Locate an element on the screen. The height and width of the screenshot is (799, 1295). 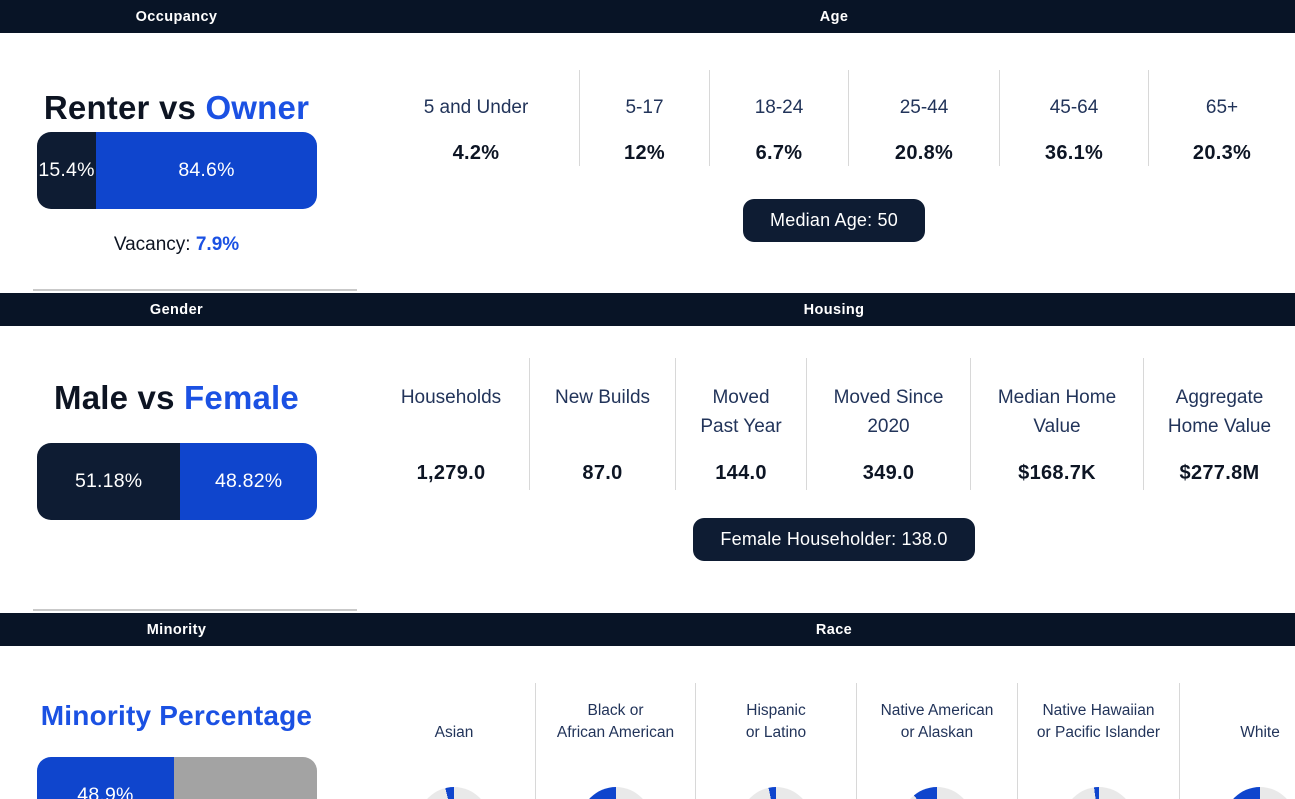
owner-segment: 84.6% is located at coordinates (206, 170).